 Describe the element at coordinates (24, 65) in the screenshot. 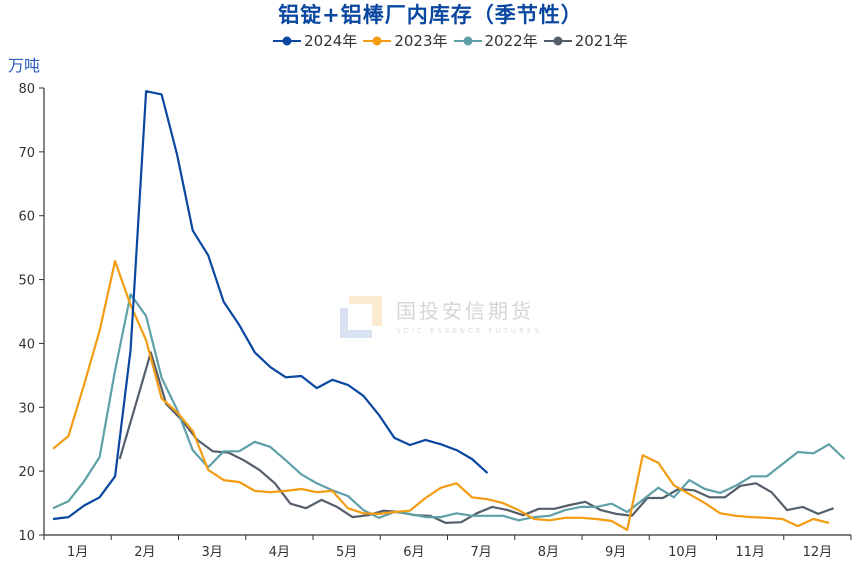

I see `y-axis-unit-label: 万吨` at that location.